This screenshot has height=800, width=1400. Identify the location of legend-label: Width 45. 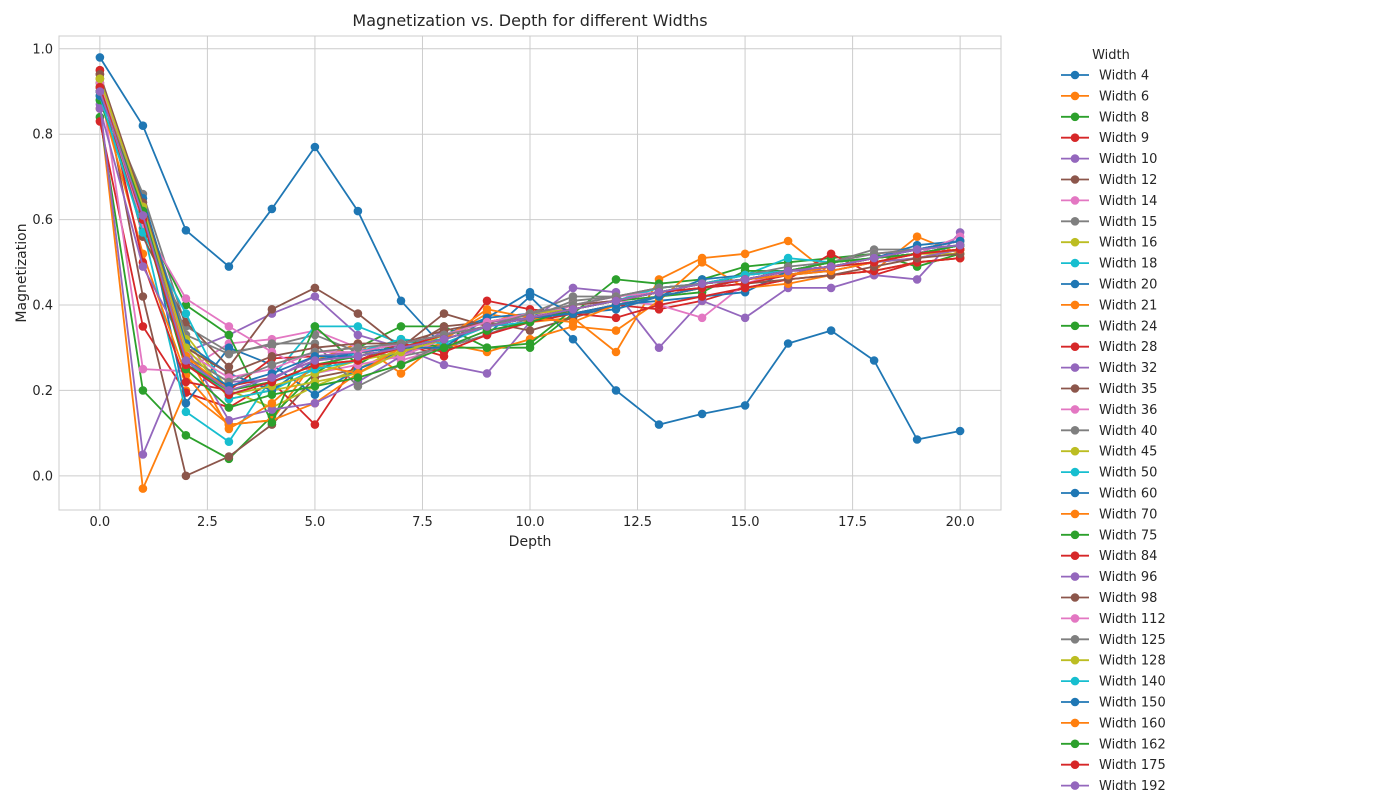
(1128, 452).